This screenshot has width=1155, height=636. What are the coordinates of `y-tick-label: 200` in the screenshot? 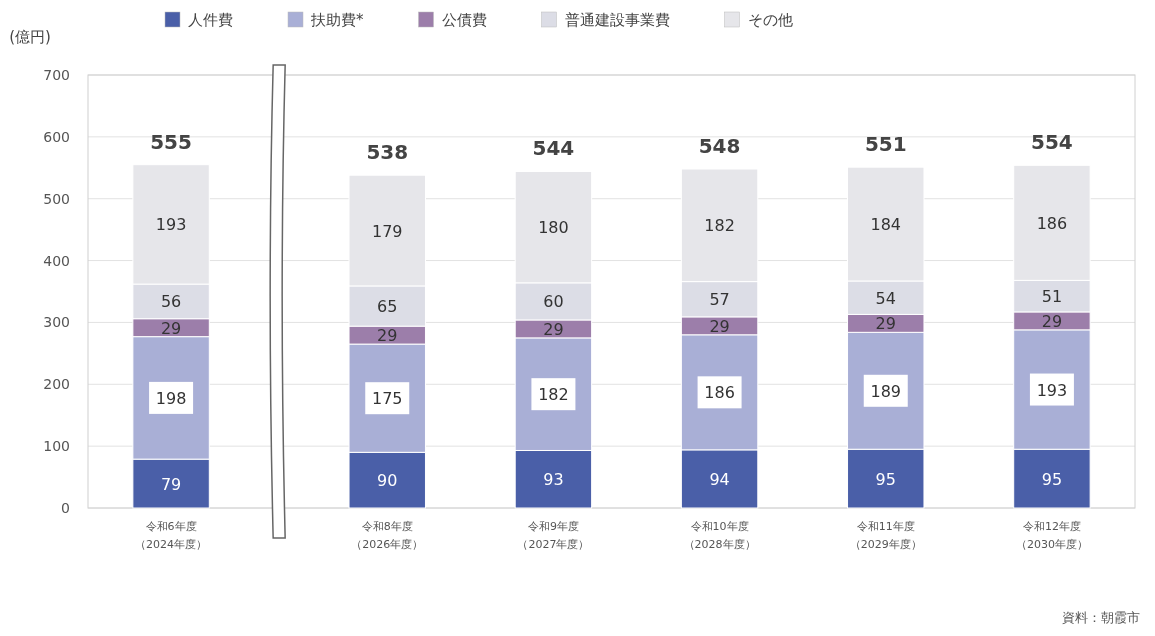 It's located at (56, 384).